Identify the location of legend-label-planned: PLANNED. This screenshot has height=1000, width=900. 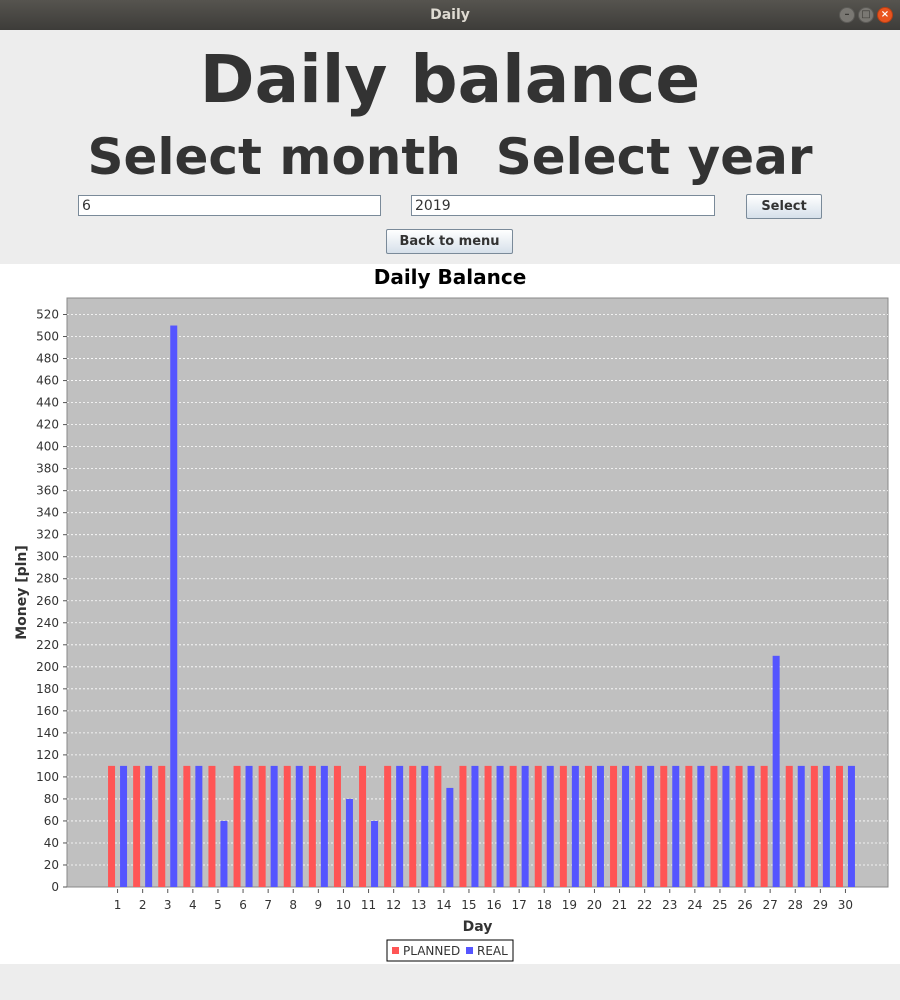
(431, 951).